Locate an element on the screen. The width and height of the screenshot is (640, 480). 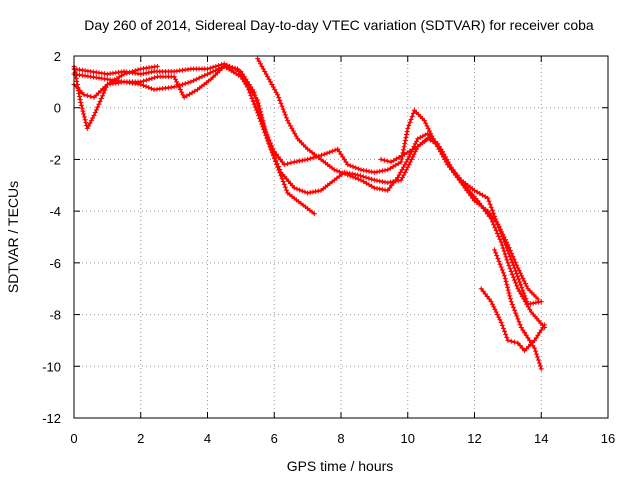
y-tick-label: -8 is located at coordinates (55, 315).